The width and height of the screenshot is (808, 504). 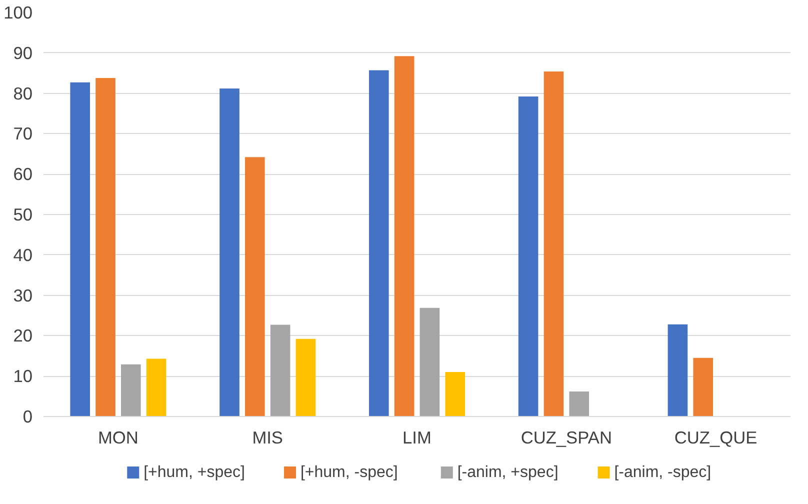 I want to click on y-tick-label: 100, so click(x=18, y=12).